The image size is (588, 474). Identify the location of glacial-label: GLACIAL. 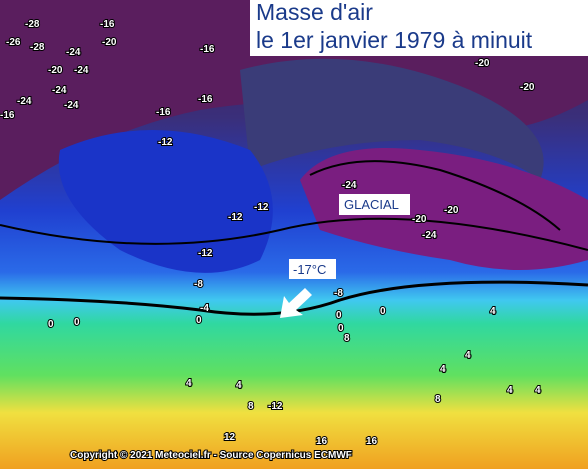
(371, 204).